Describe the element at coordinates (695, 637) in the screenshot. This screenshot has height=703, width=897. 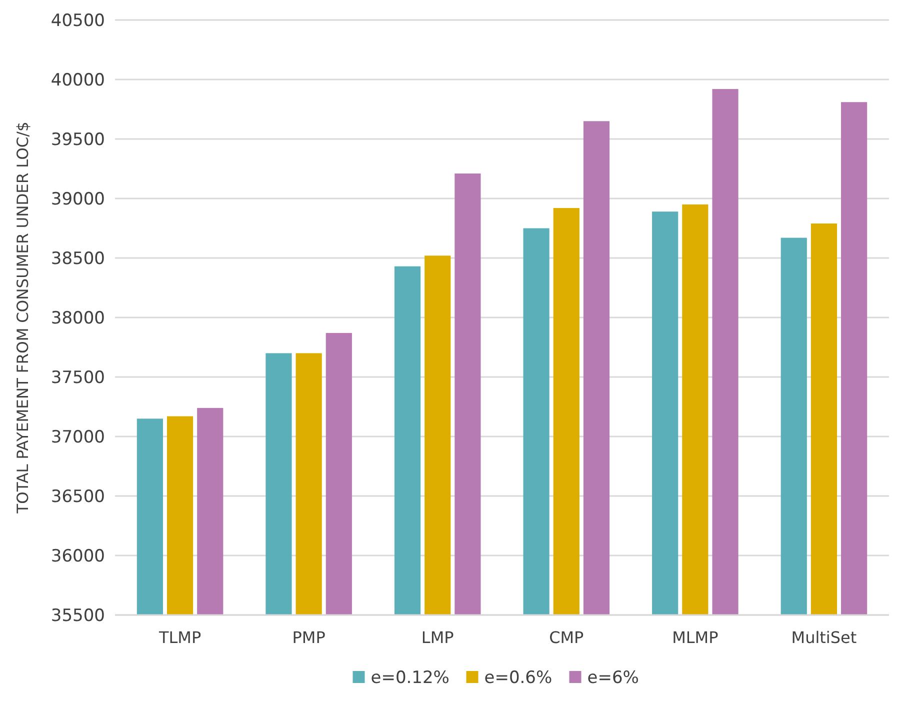
I see `x-tick-label: MLMP` at that location.